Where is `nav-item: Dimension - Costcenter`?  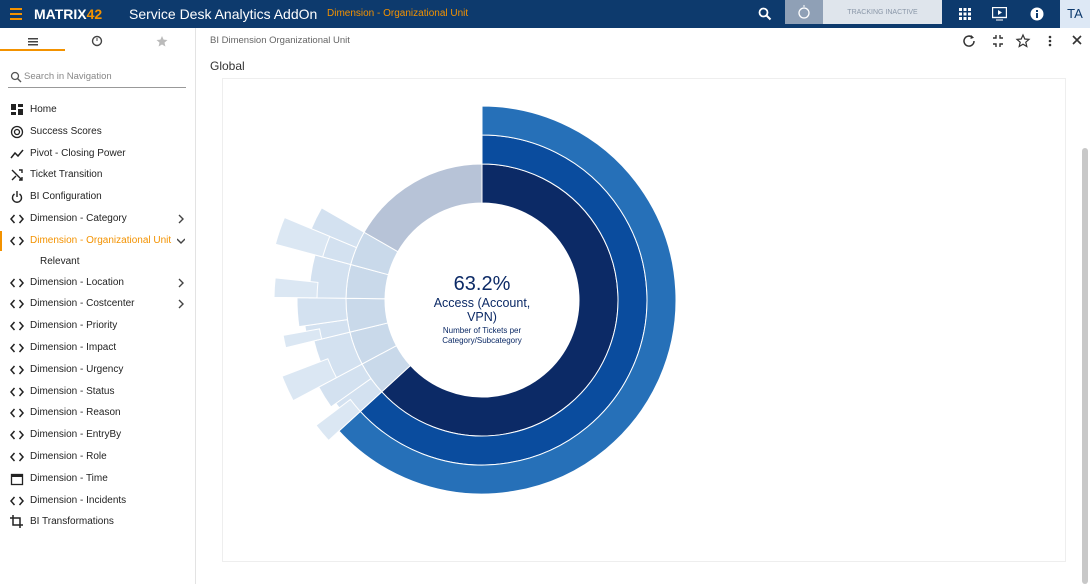
nav-item: Dimension - Costcenter is located at coordinates (97, 304).